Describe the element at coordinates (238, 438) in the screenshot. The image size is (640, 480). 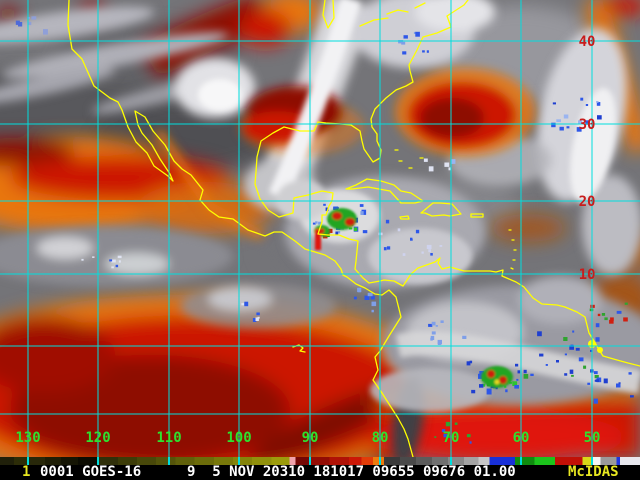
I see `lon-label: 100` at that location.